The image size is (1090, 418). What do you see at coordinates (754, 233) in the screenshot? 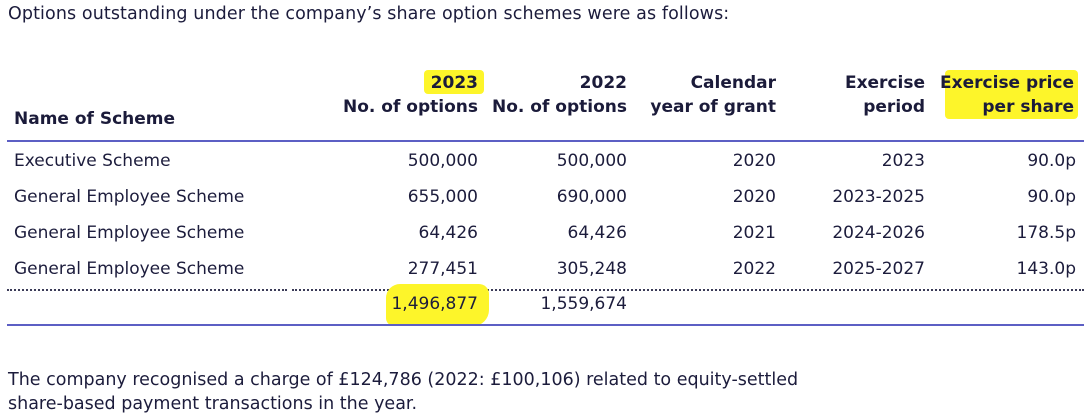
I see `cell-grant-year: 2021` at bounding box center [754, 233].